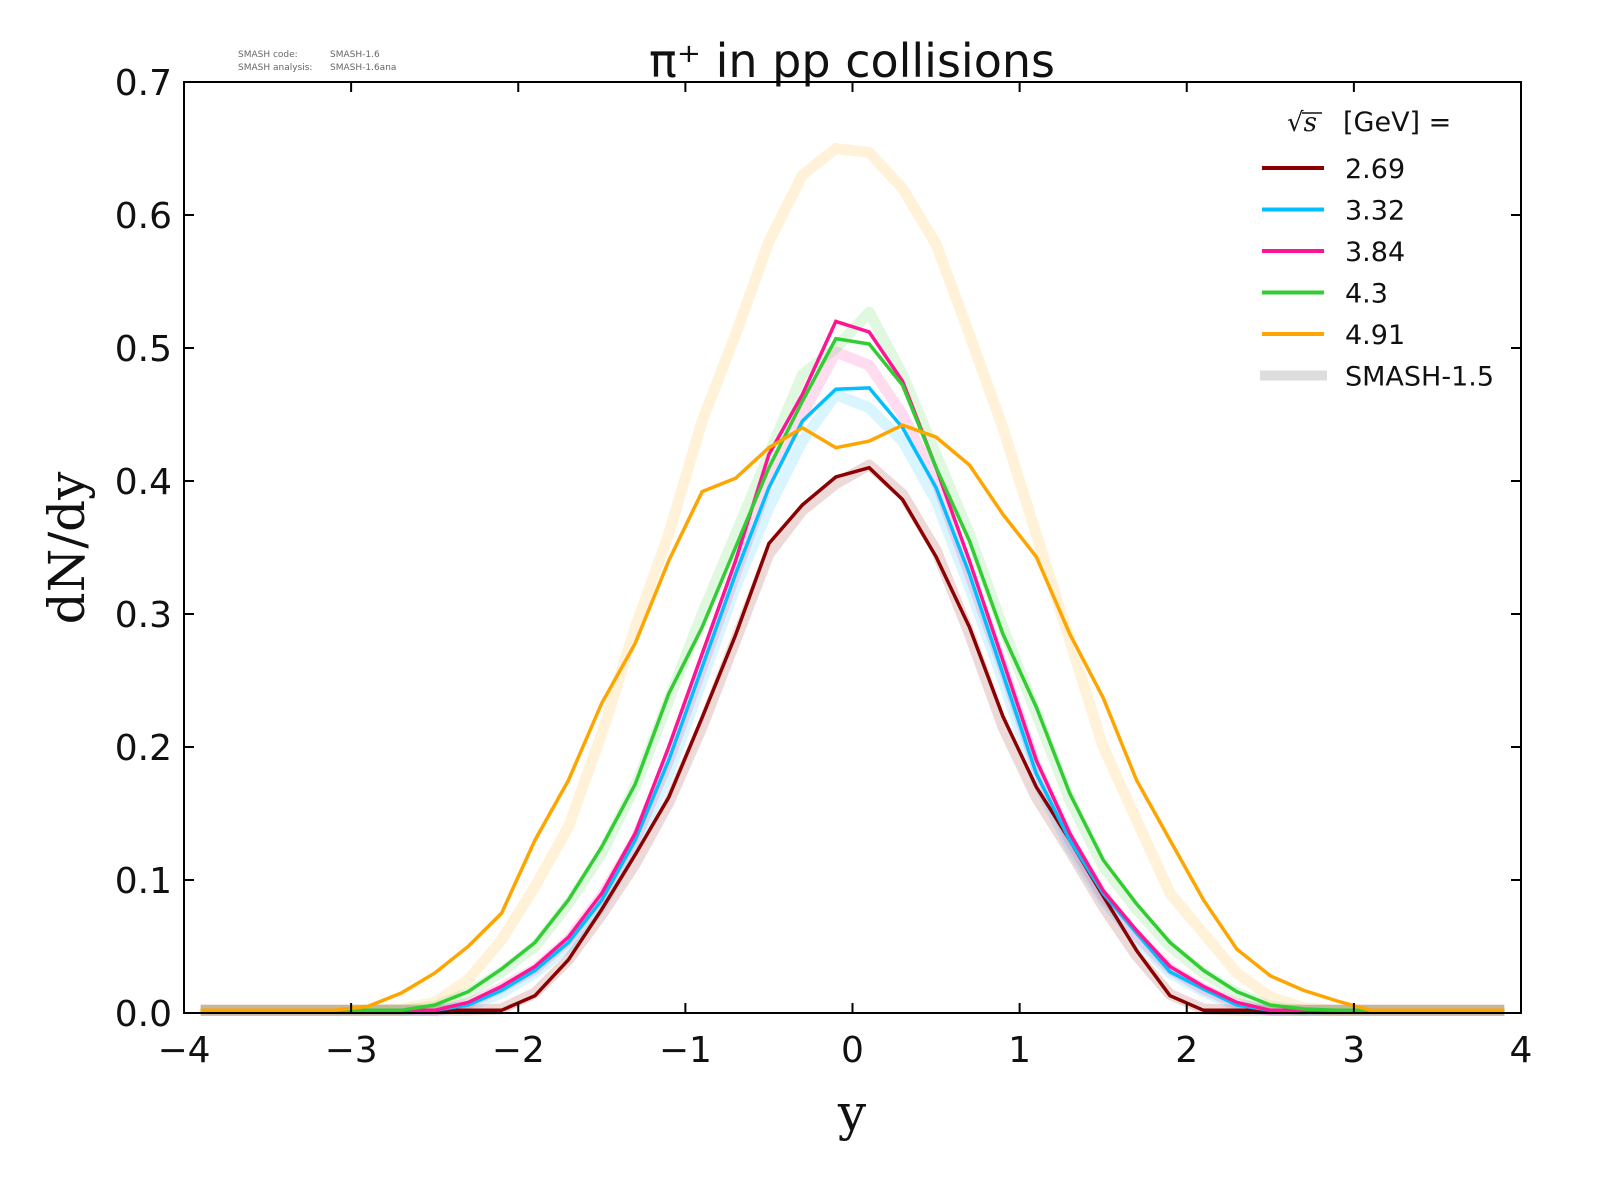  Describe the element at coordinates (143, 881) in the screenshot. I see `y-tick-label: 0.1` at that location.